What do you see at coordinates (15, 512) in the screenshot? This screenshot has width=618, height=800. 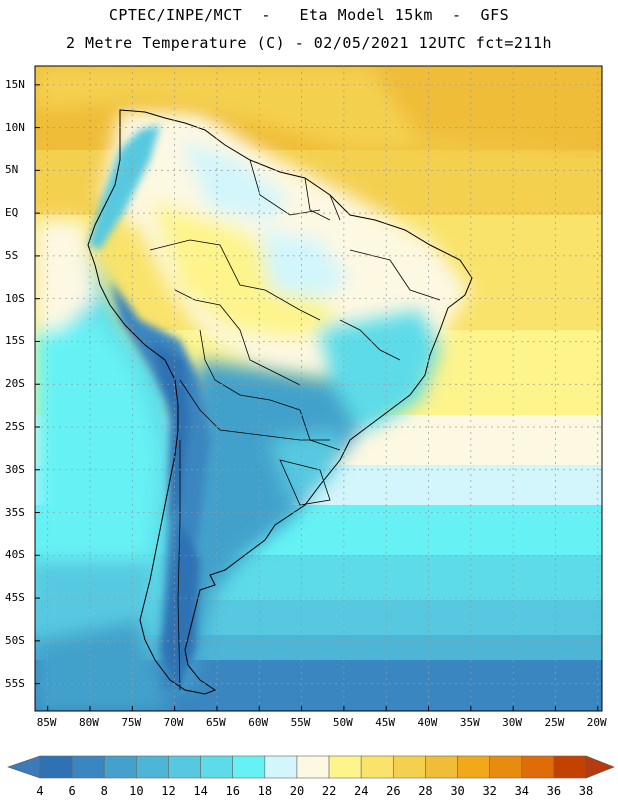 I see `lat-label: 35S` at bounding box center [15, 512].